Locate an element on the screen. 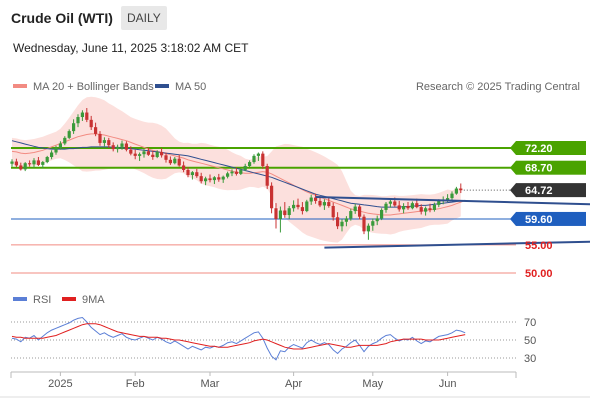 The image size is (590, 400). rsi-panel: 70 50 30 is located at coordinates (273, 340).